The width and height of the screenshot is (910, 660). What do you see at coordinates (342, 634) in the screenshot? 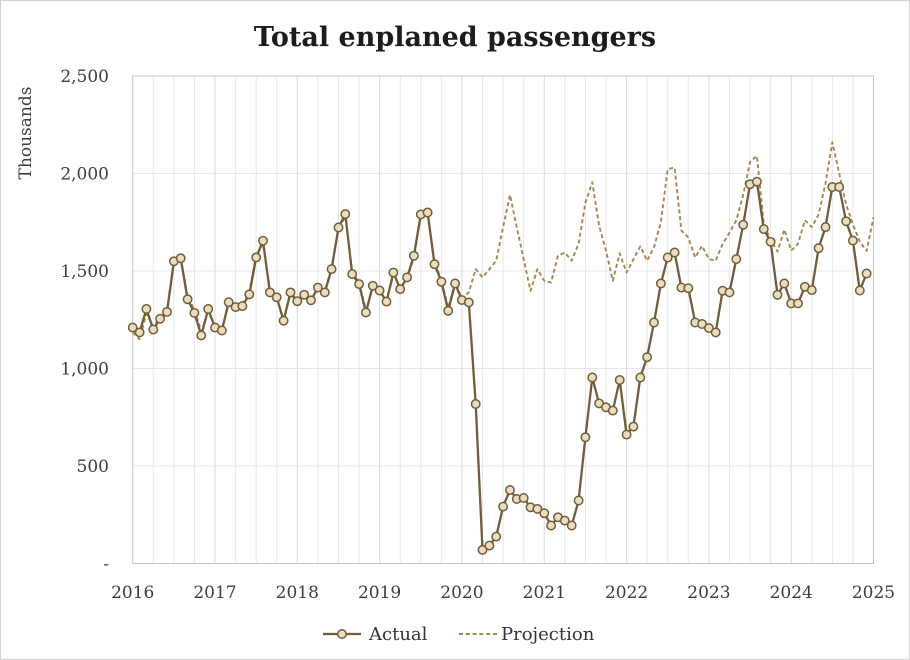
I see `legend-actual-marker-icon` at bounding box center [342, 634].